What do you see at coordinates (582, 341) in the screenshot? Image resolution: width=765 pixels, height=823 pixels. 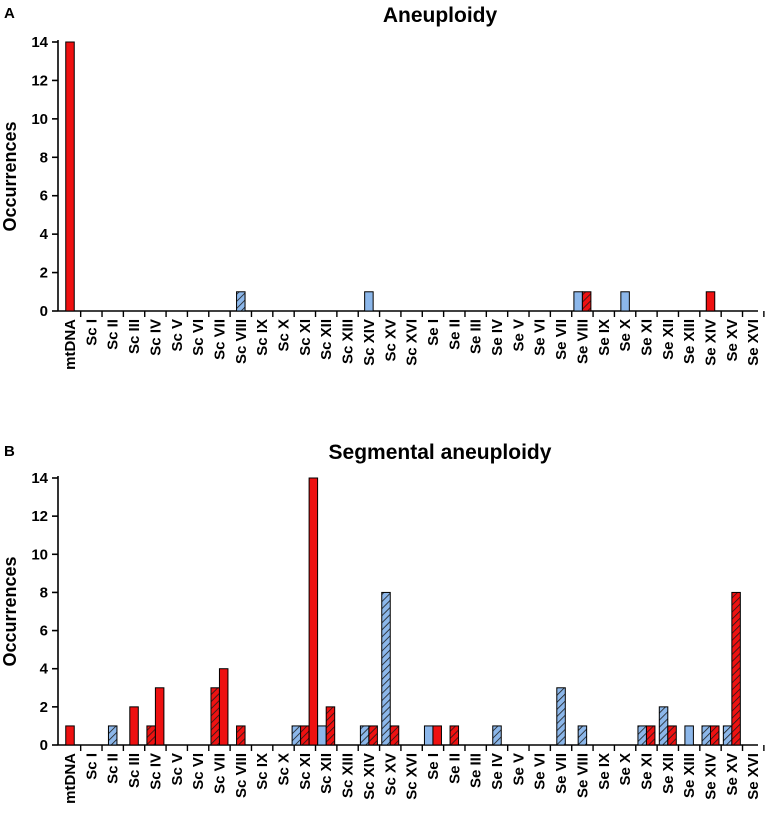 I see `x-tick-label: Se VIII` at bounding box center [582, 341].